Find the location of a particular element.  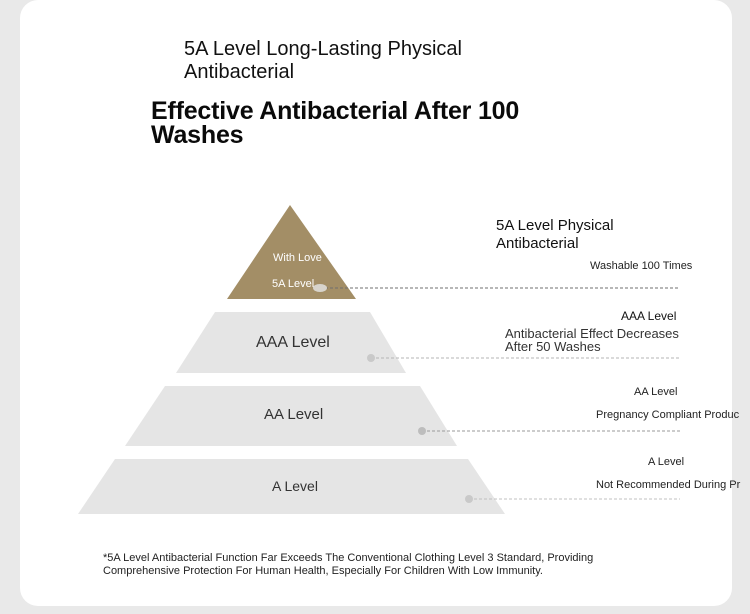

tier-label-a: A Level is located at coordinates (295, 486).